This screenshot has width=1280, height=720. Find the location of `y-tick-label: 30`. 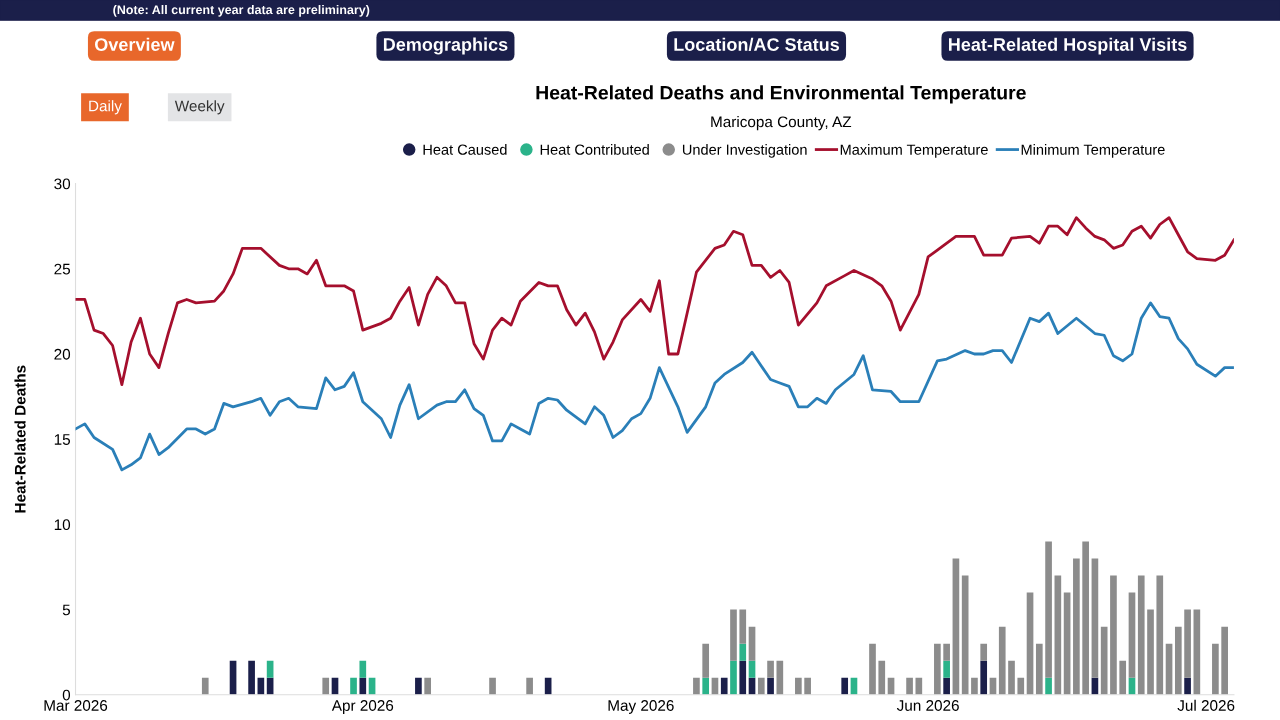

y-tick-label: 30 is located at coordinates (62, 184).